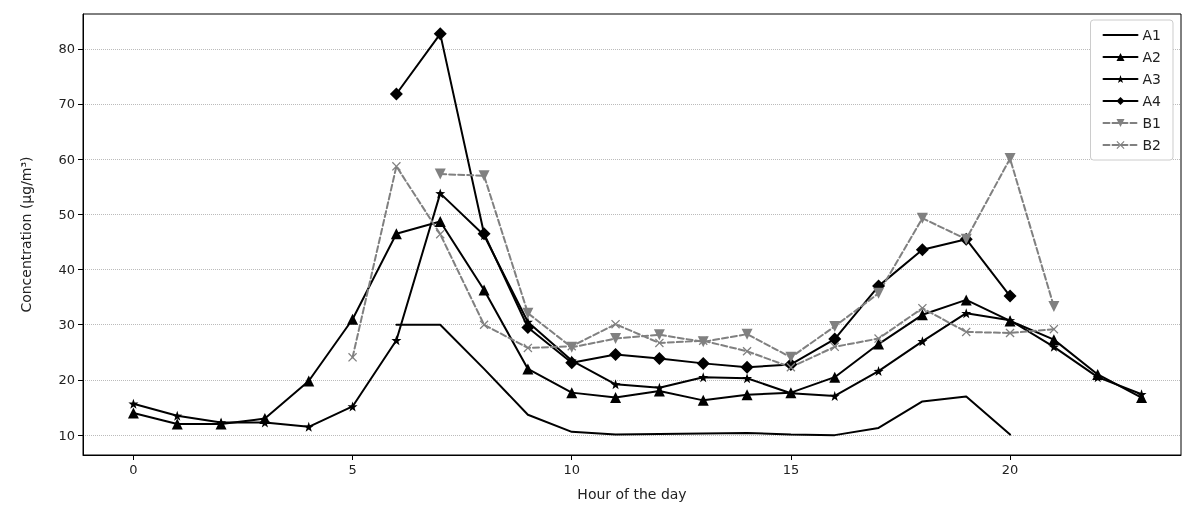  I want to click on x-axis-title: Hour of the day, so click(632, 494).